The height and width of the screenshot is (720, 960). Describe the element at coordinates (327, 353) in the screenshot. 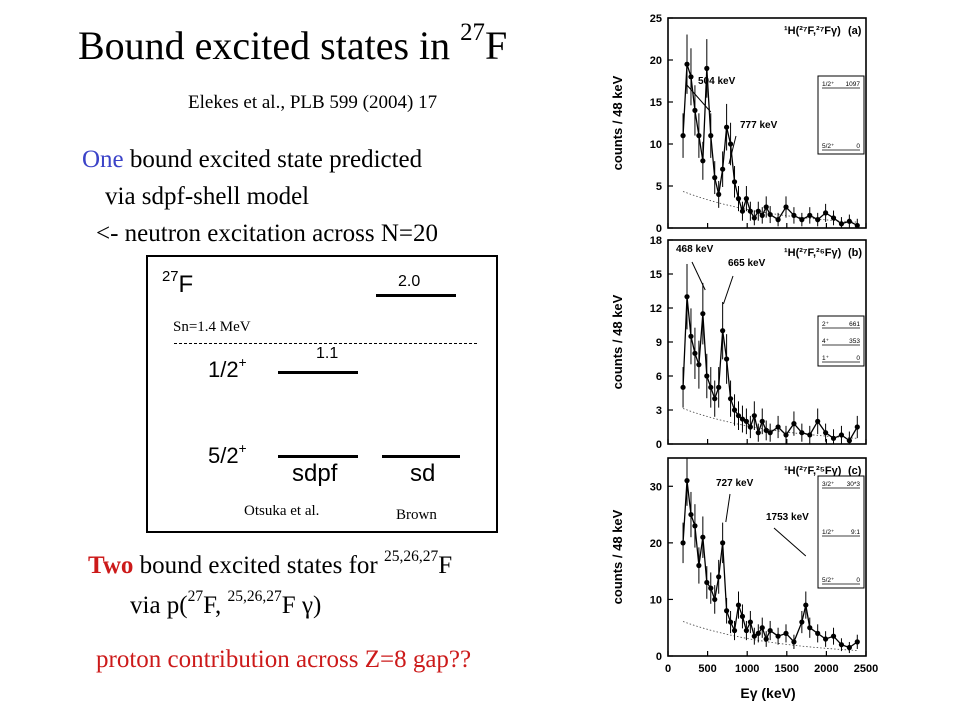

I see `sdpf-excited-energy: 1.1` at that location.